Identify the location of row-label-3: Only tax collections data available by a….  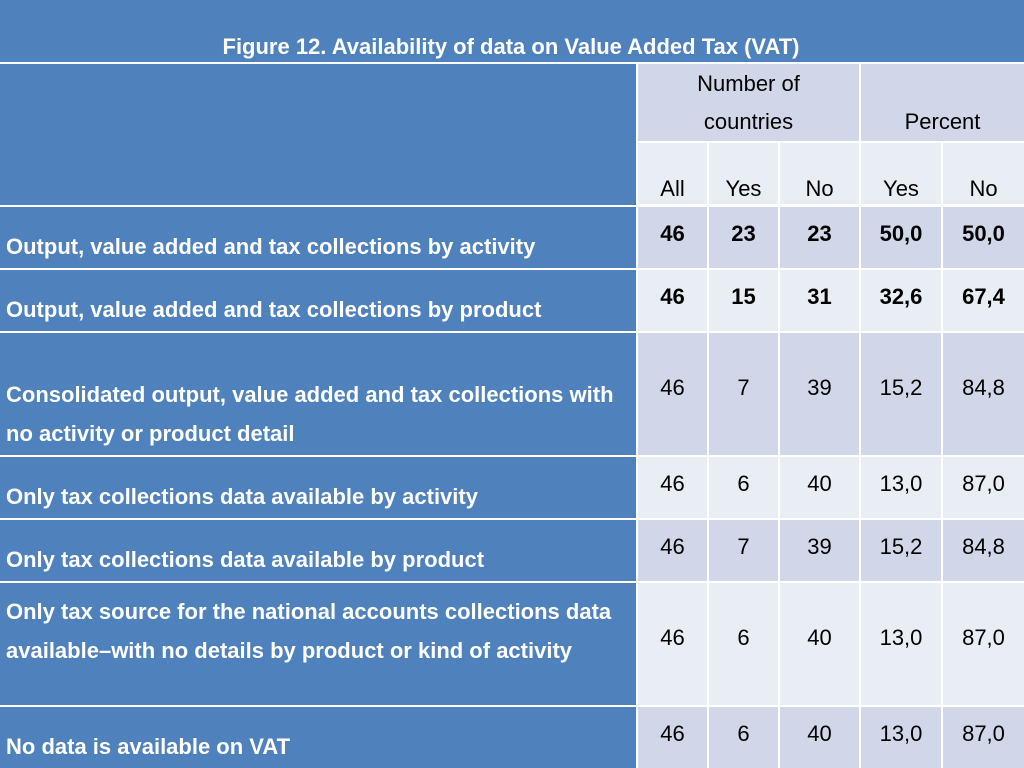
(318, 487).